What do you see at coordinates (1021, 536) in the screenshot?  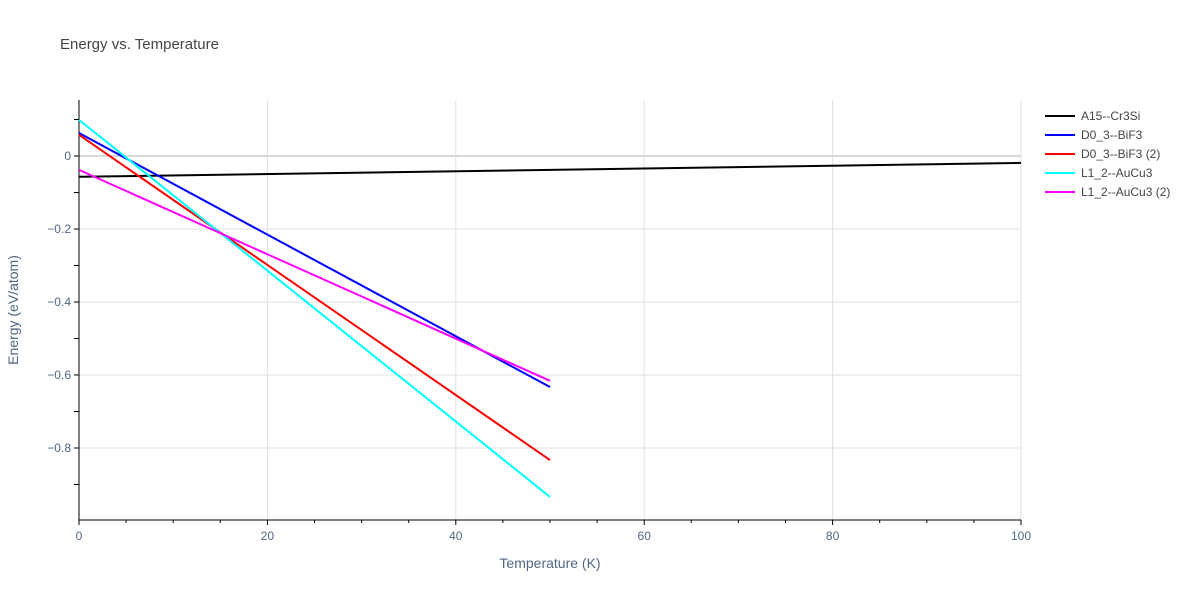 I see `x-tick-label: 100` at bounding box center [1021, 536].